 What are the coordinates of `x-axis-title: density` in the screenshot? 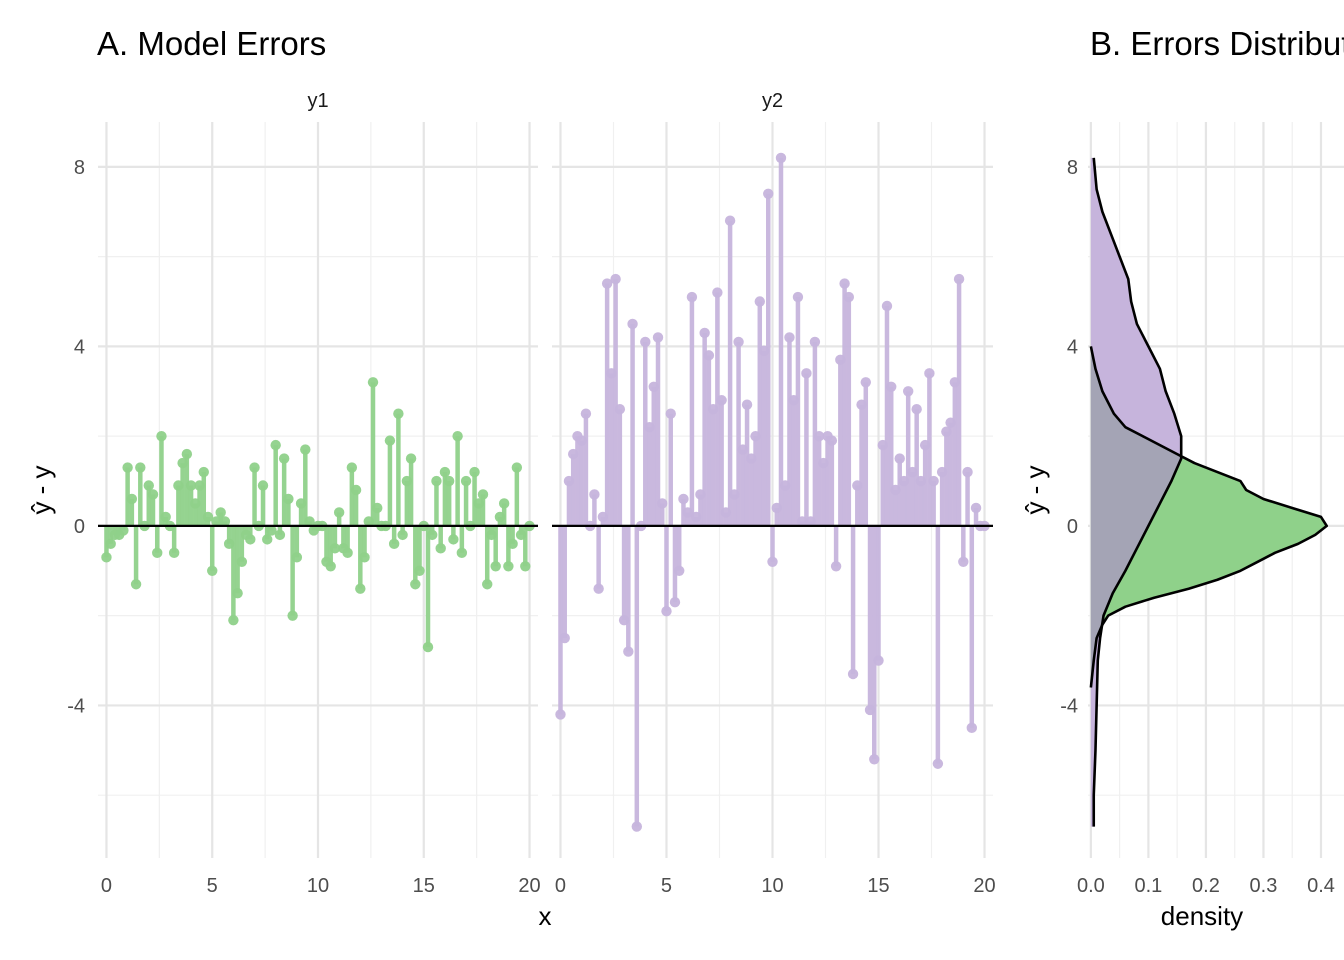 It's located at (1202, 916).